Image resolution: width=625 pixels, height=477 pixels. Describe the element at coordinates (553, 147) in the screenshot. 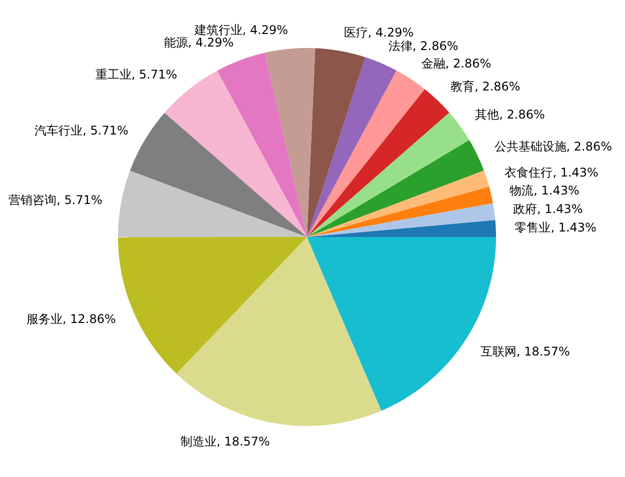

I see `slice-label: 公共基础设施, 2.86%` at that location.